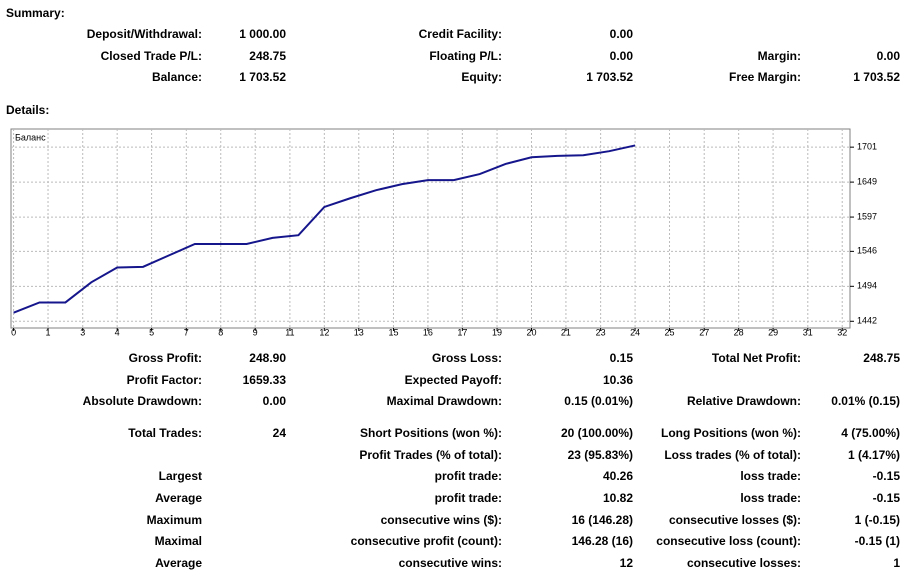  Describe the element at coordinates (731, 433) in the screenshot. I see `label: Long Positions (won %):` at that location.